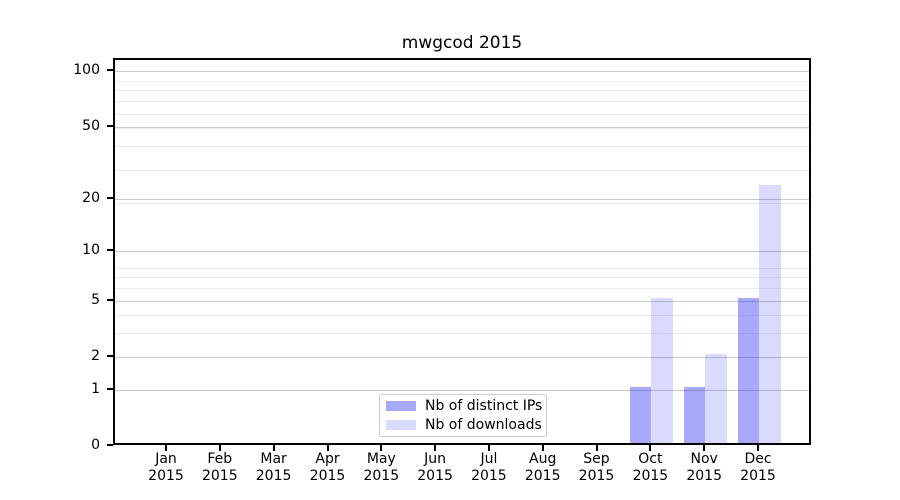 This screenshot has width=900, height=500. I want to click on x-tick-label: Mar 2015, so click(273, 467).